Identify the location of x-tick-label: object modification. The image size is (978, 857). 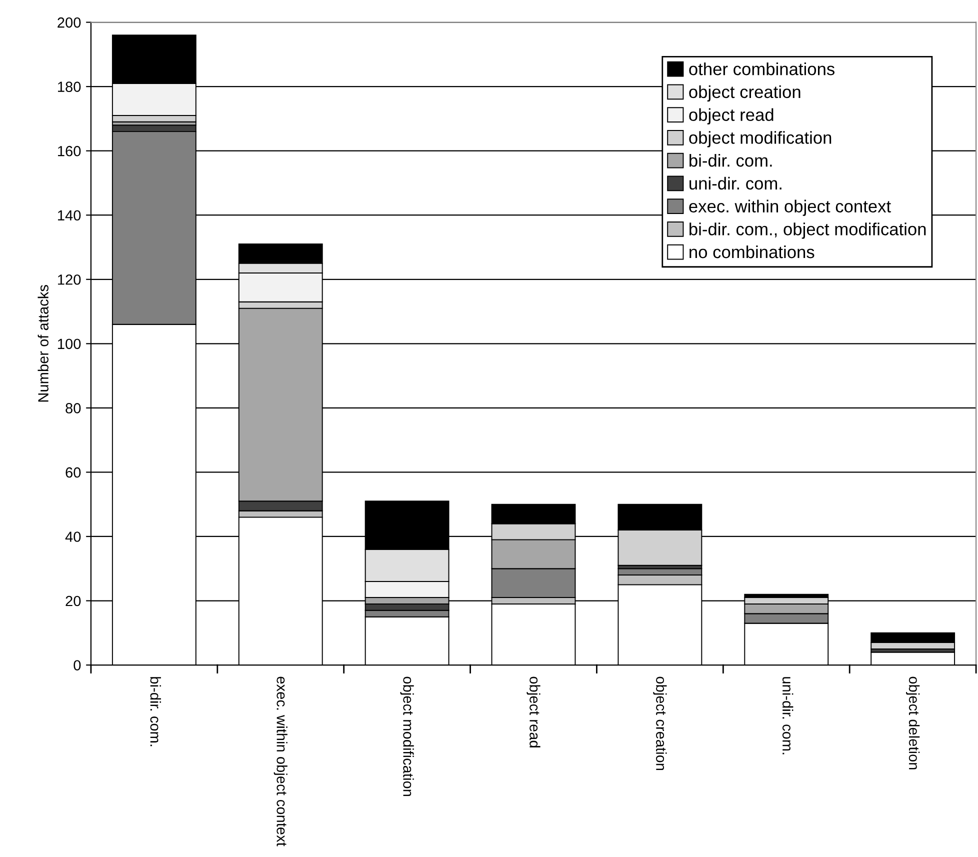
(407, 736).